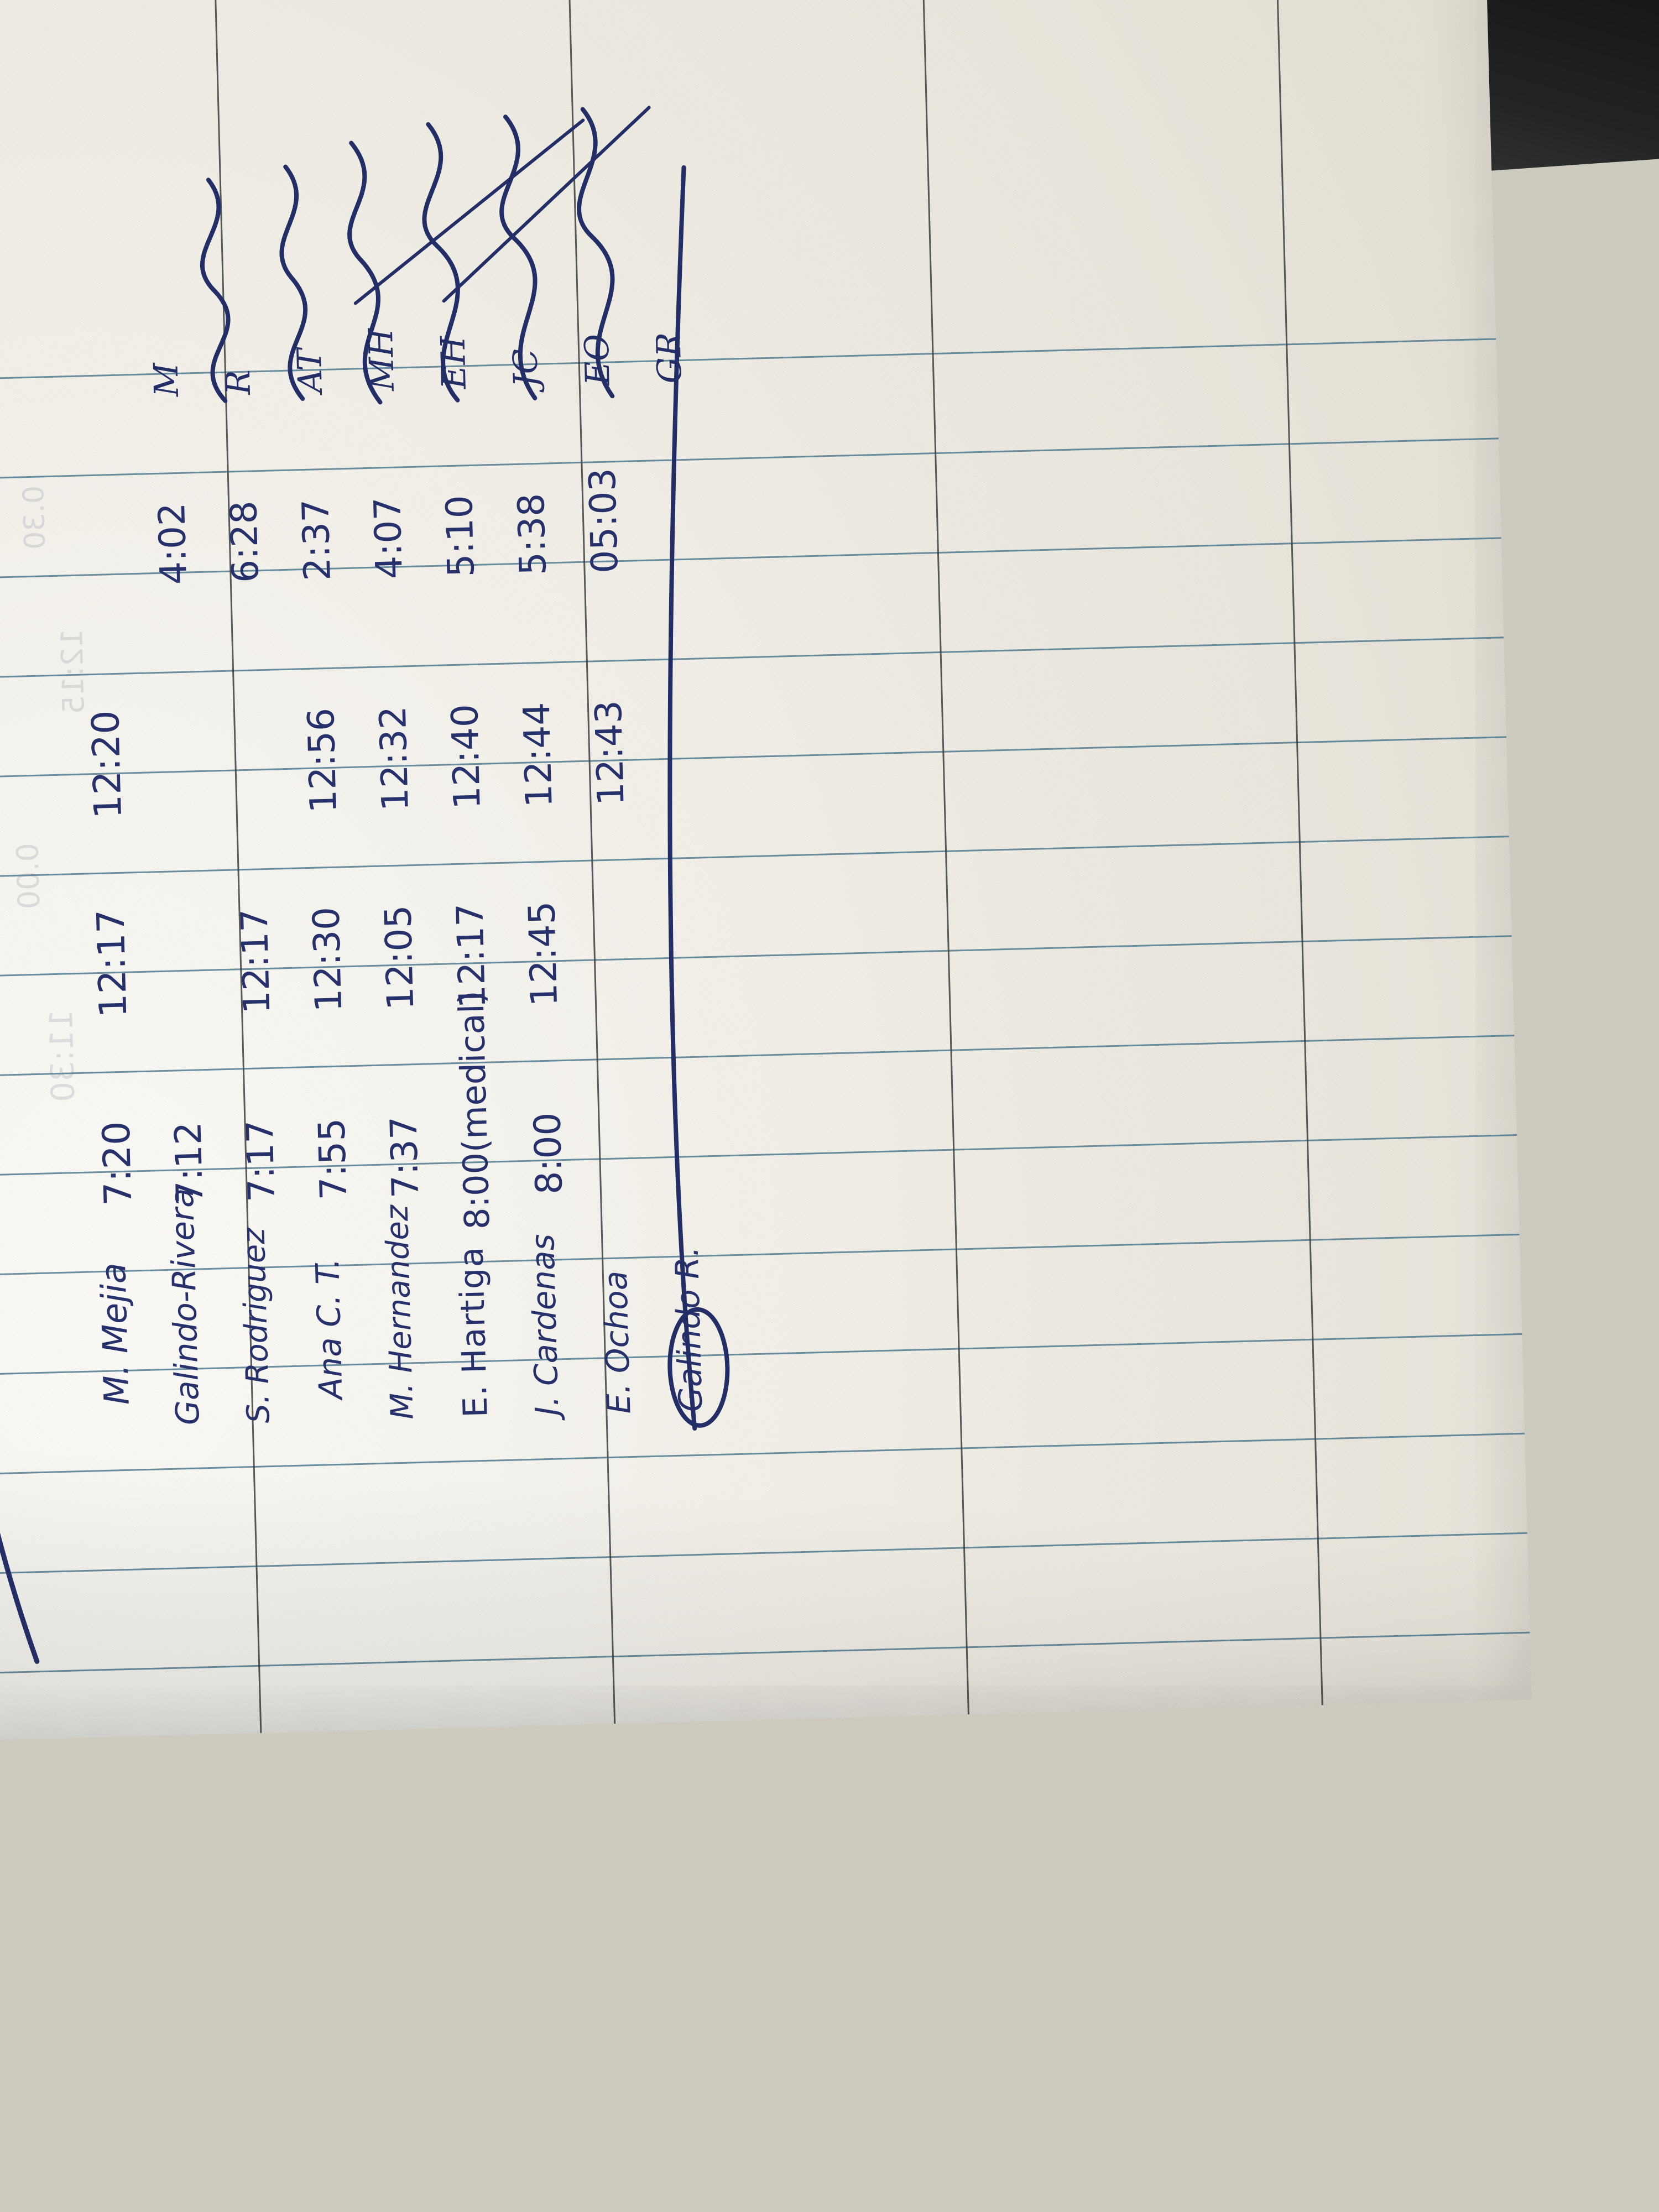  What do you see at coordinates (62, 1056) in the screenshot?
I see `bleed-through-mark: 11:30` at bounding box center [62, 1056].